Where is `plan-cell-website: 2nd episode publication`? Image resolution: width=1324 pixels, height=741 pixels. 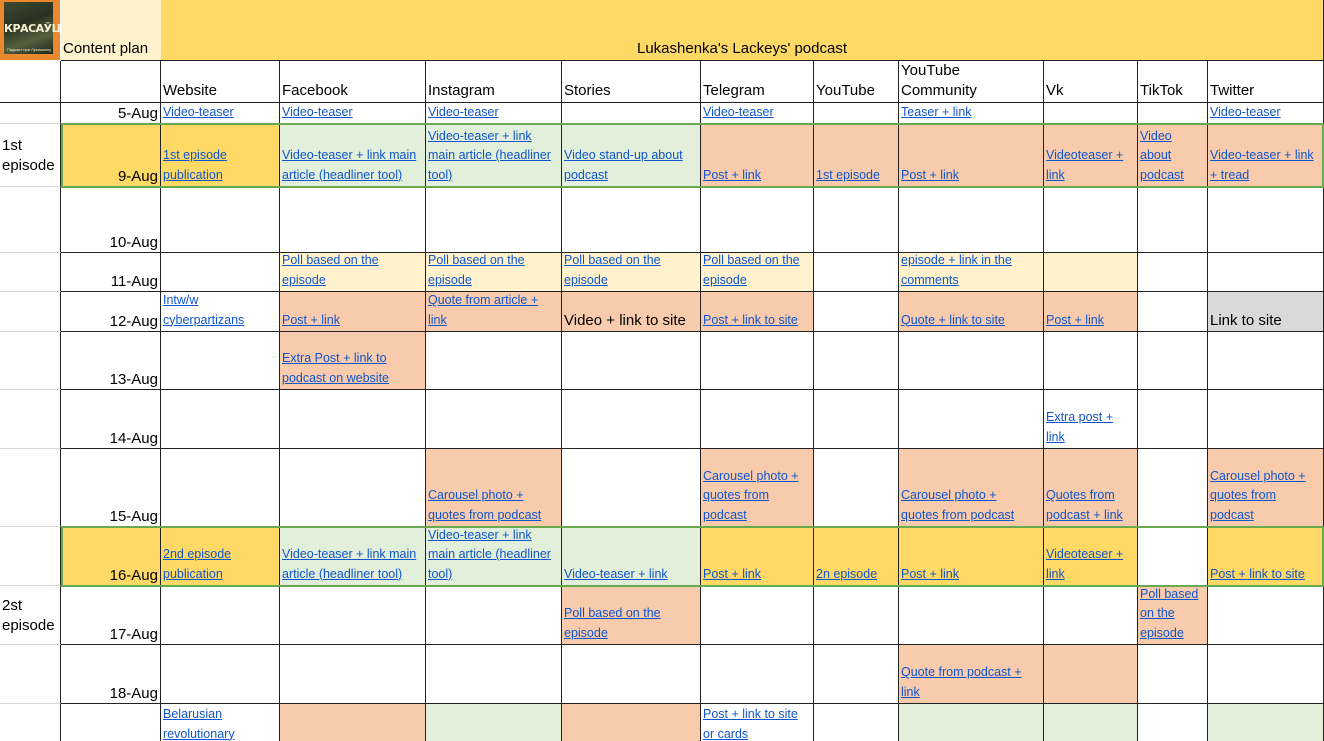 plan-cell-website: 2nd episode publication is located at coordinates (220, 556).